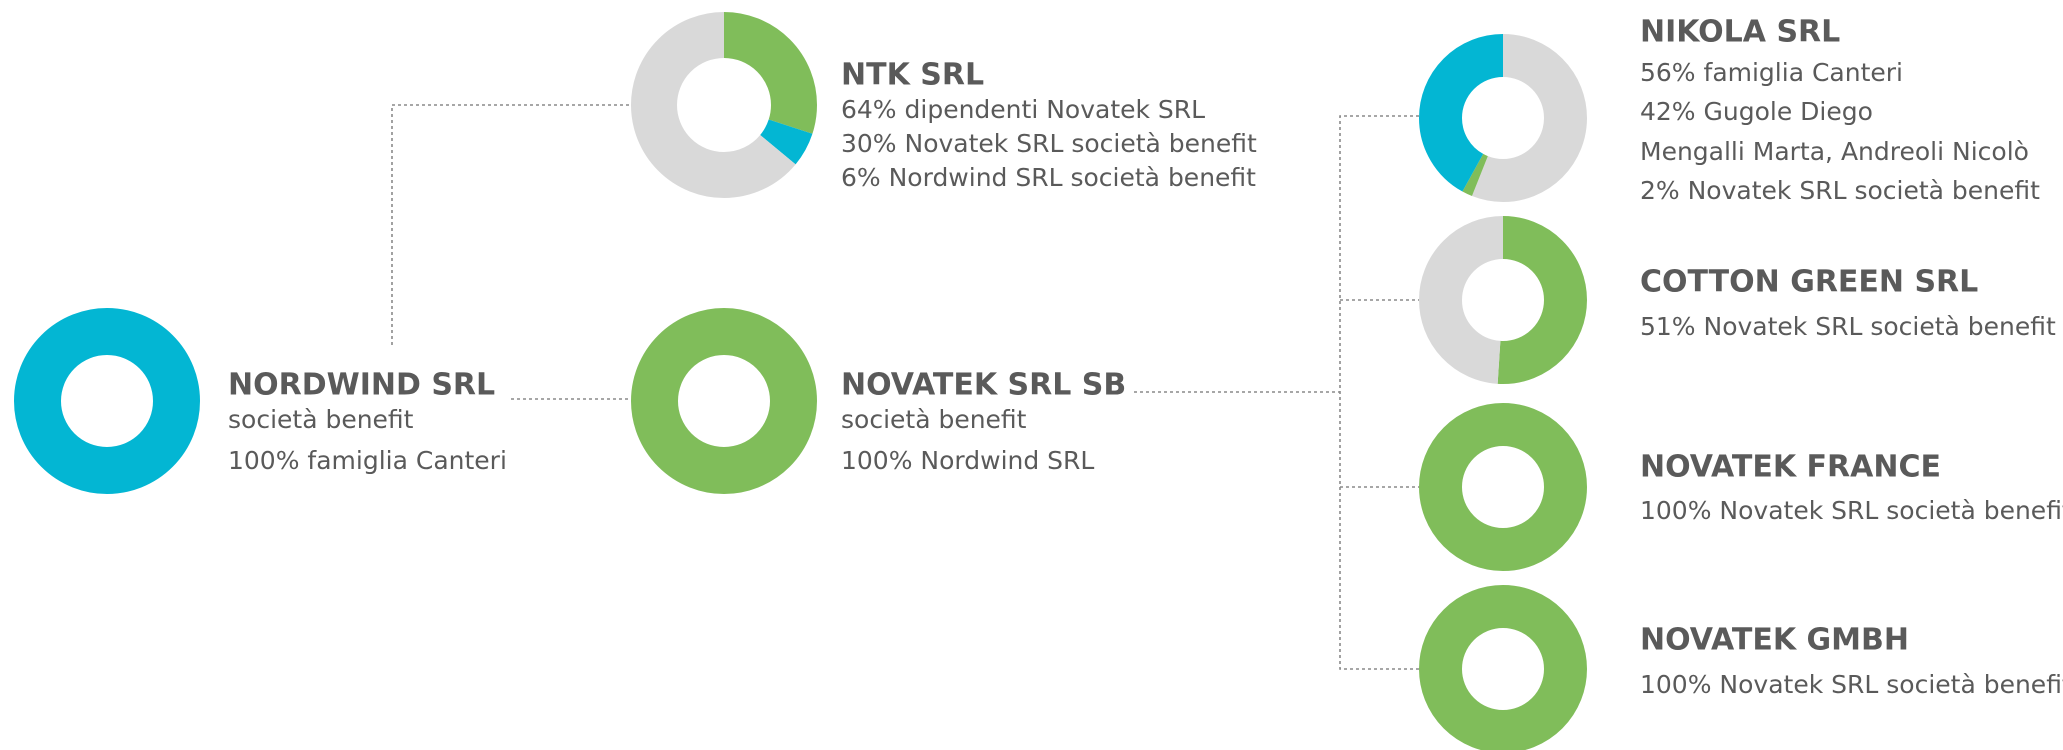  What do you see at coordinates (1740, 32) in the screenshot?
I see `company-name: NIKOLA SRL` at bounding box center [1740, 32].